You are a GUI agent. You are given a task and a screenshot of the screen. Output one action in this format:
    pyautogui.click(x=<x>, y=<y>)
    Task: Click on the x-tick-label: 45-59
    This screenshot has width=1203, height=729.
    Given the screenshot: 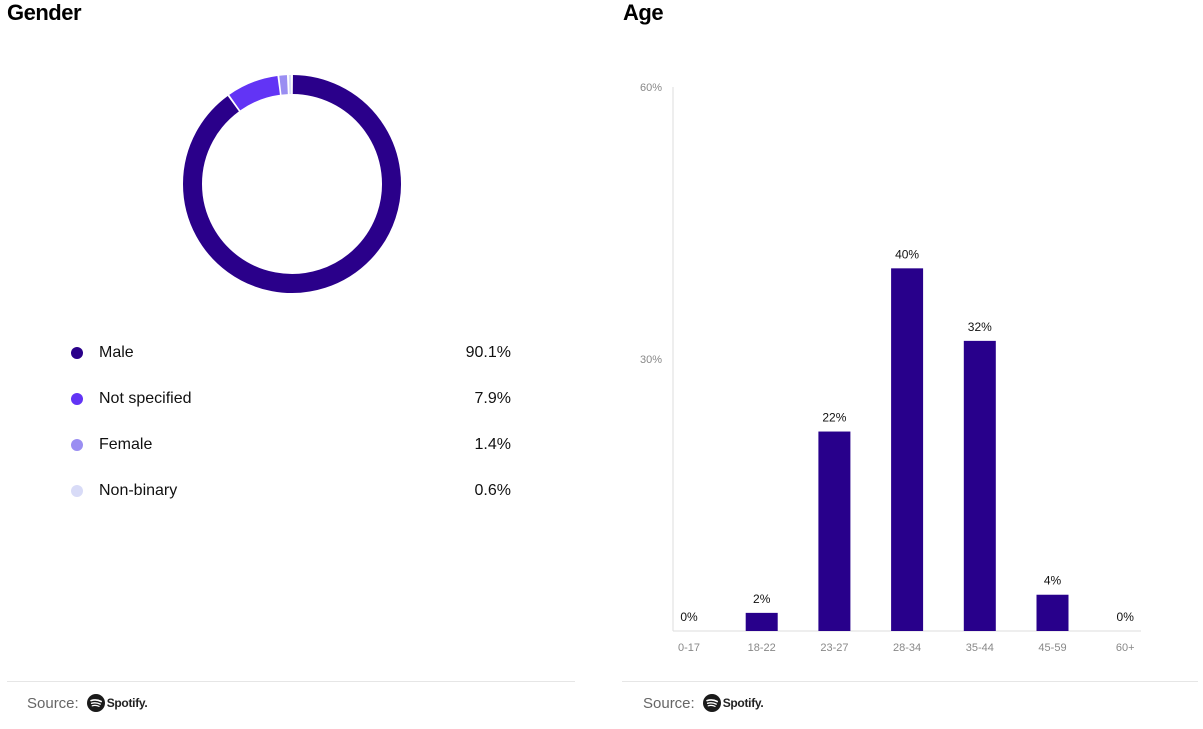 What is the action you would take?
    pyautogui.click(x=1052, y=648)
    